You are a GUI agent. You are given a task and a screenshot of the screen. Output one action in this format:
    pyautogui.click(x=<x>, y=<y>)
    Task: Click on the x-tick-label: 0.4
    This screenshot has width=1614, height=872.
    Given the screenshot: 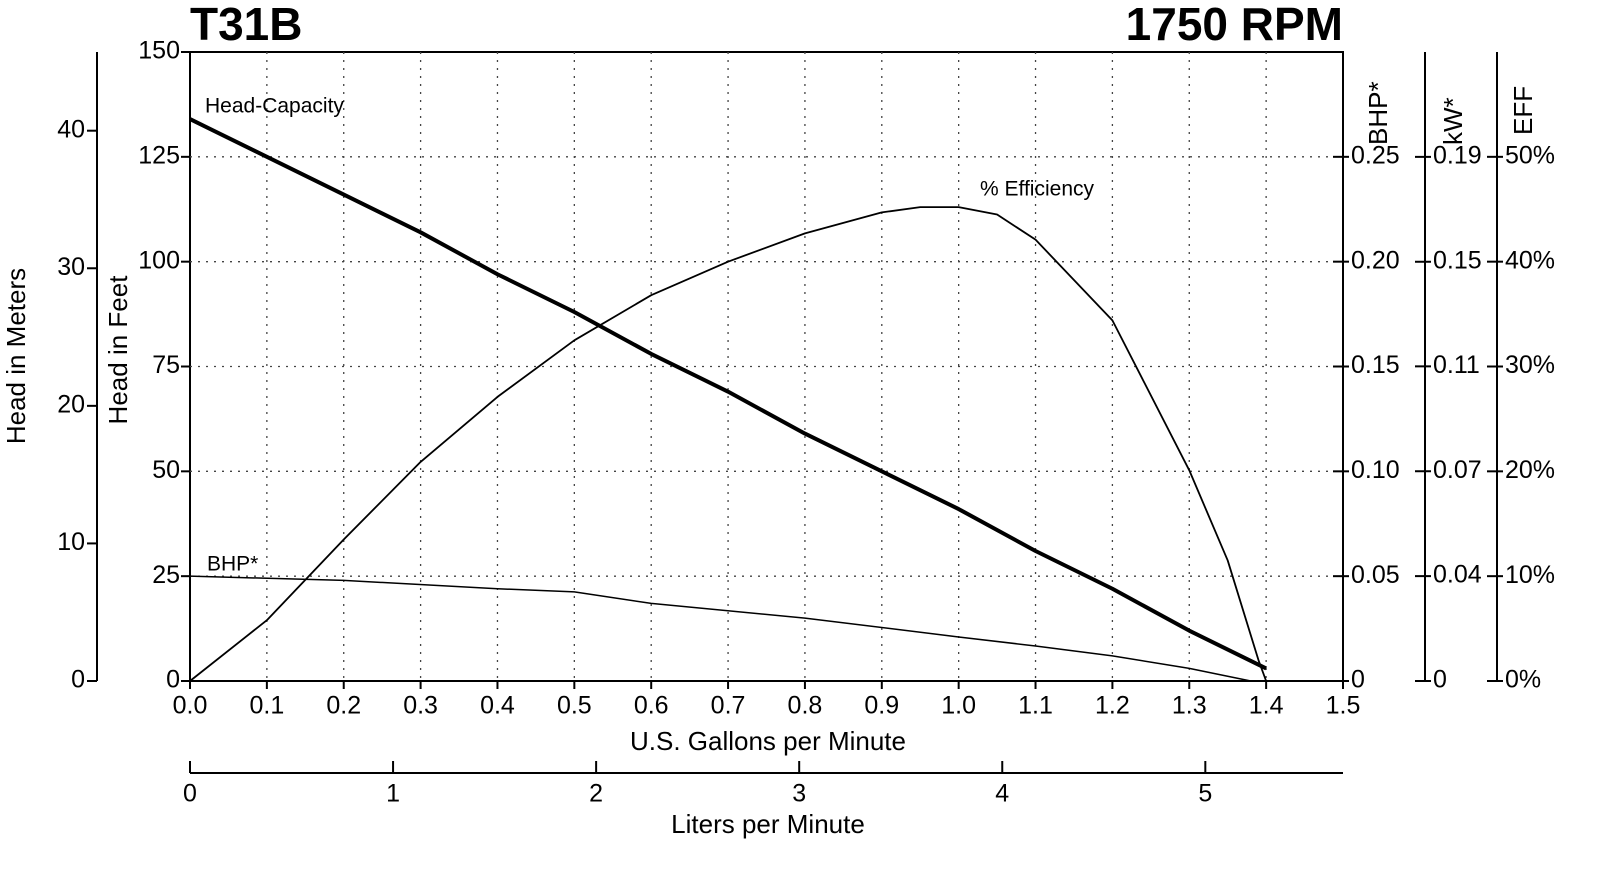 What is the action you would take?
    pyautogui.click(x=497, y=706)
    